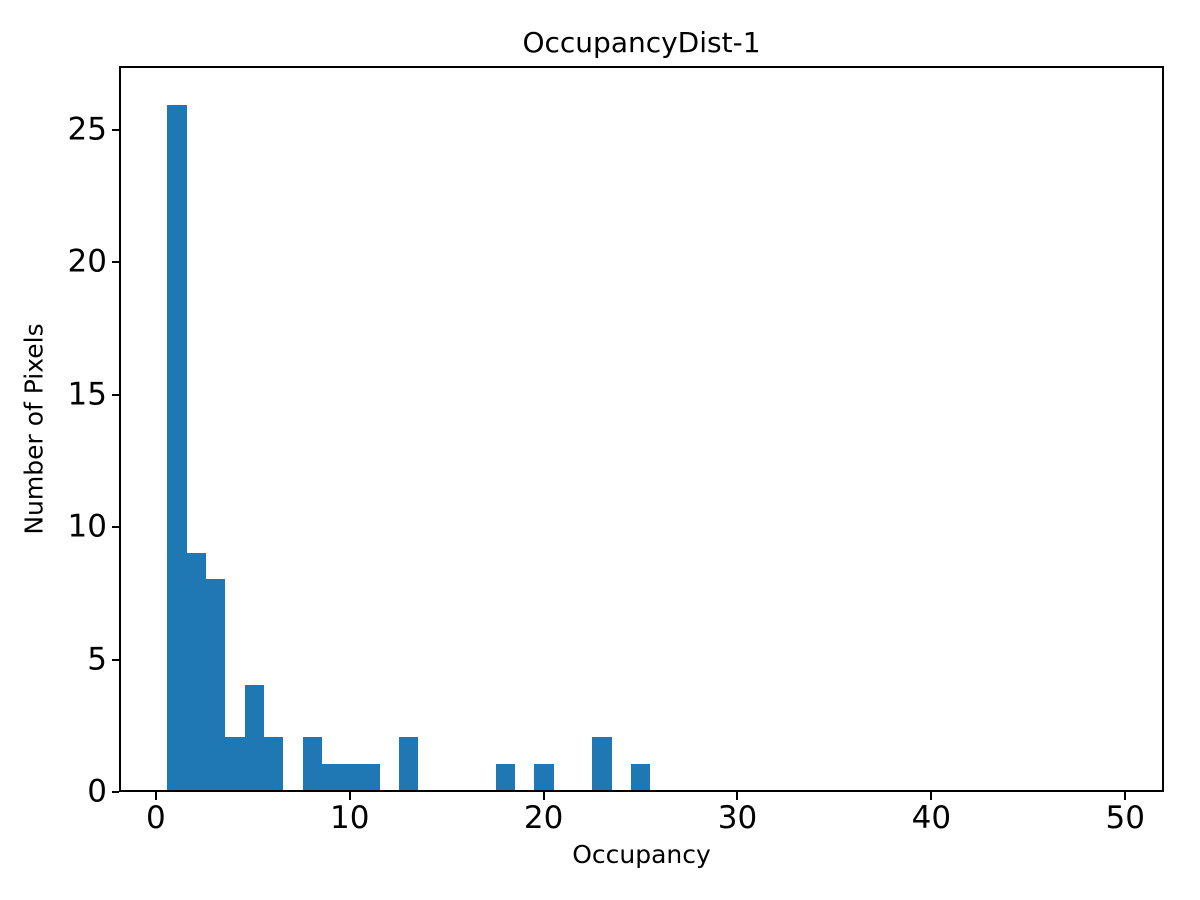 The width and height of the screenshot is (1200, 900). Describe the element at coordinates (155, 818) in the screenshot. I see `x-tick-label: 0` at that location.